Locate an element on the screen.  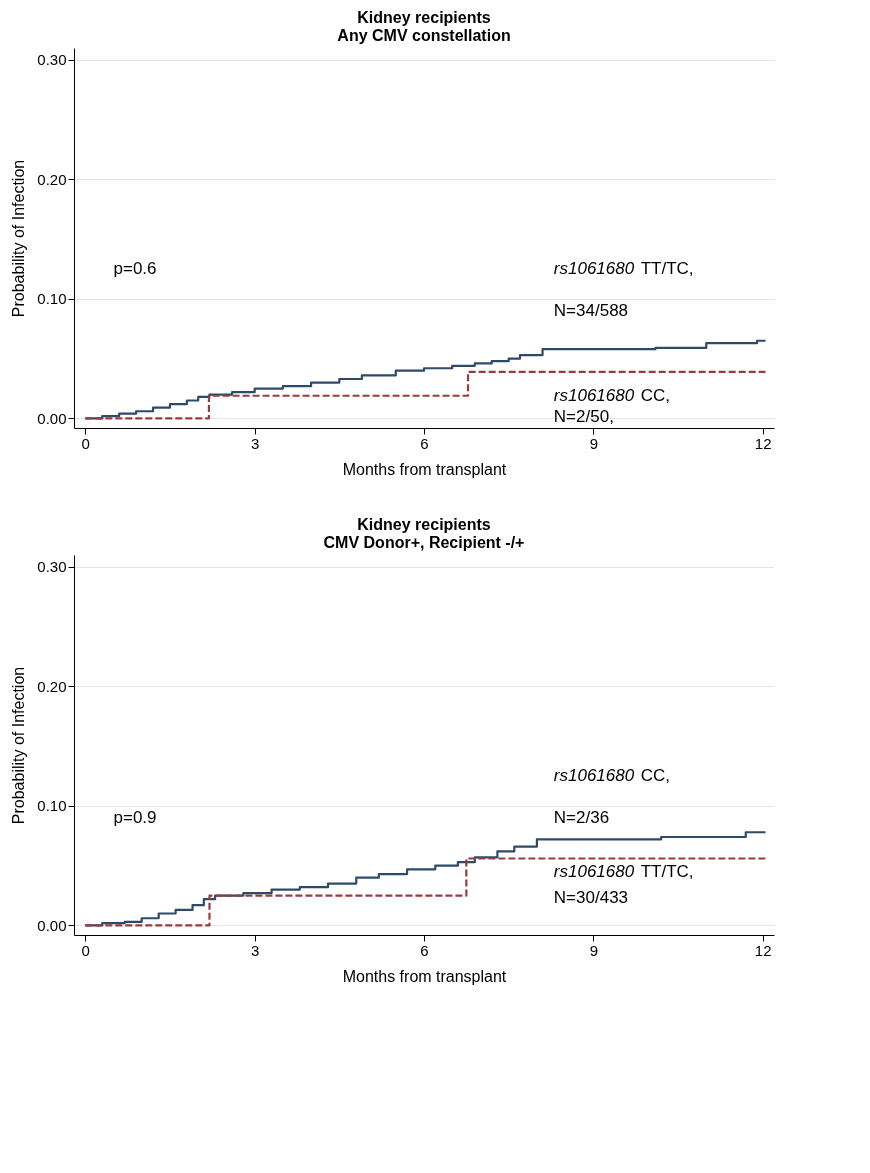
annotation: p=0.9 is located at coordinates (135, 817).